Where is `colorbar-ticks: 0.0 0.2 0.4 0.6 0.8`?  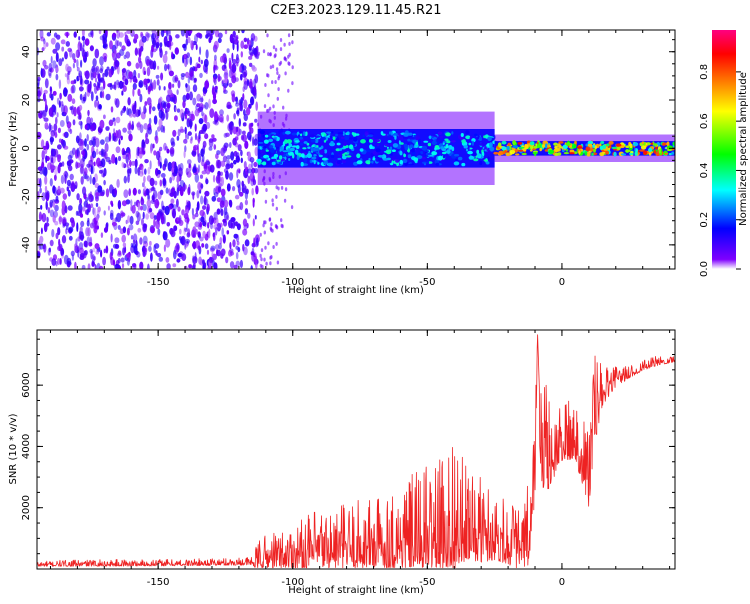
colorbar-ticks: 0.0 0.2 0.4 0.6 0.8 is located at coordinates (720, 170).